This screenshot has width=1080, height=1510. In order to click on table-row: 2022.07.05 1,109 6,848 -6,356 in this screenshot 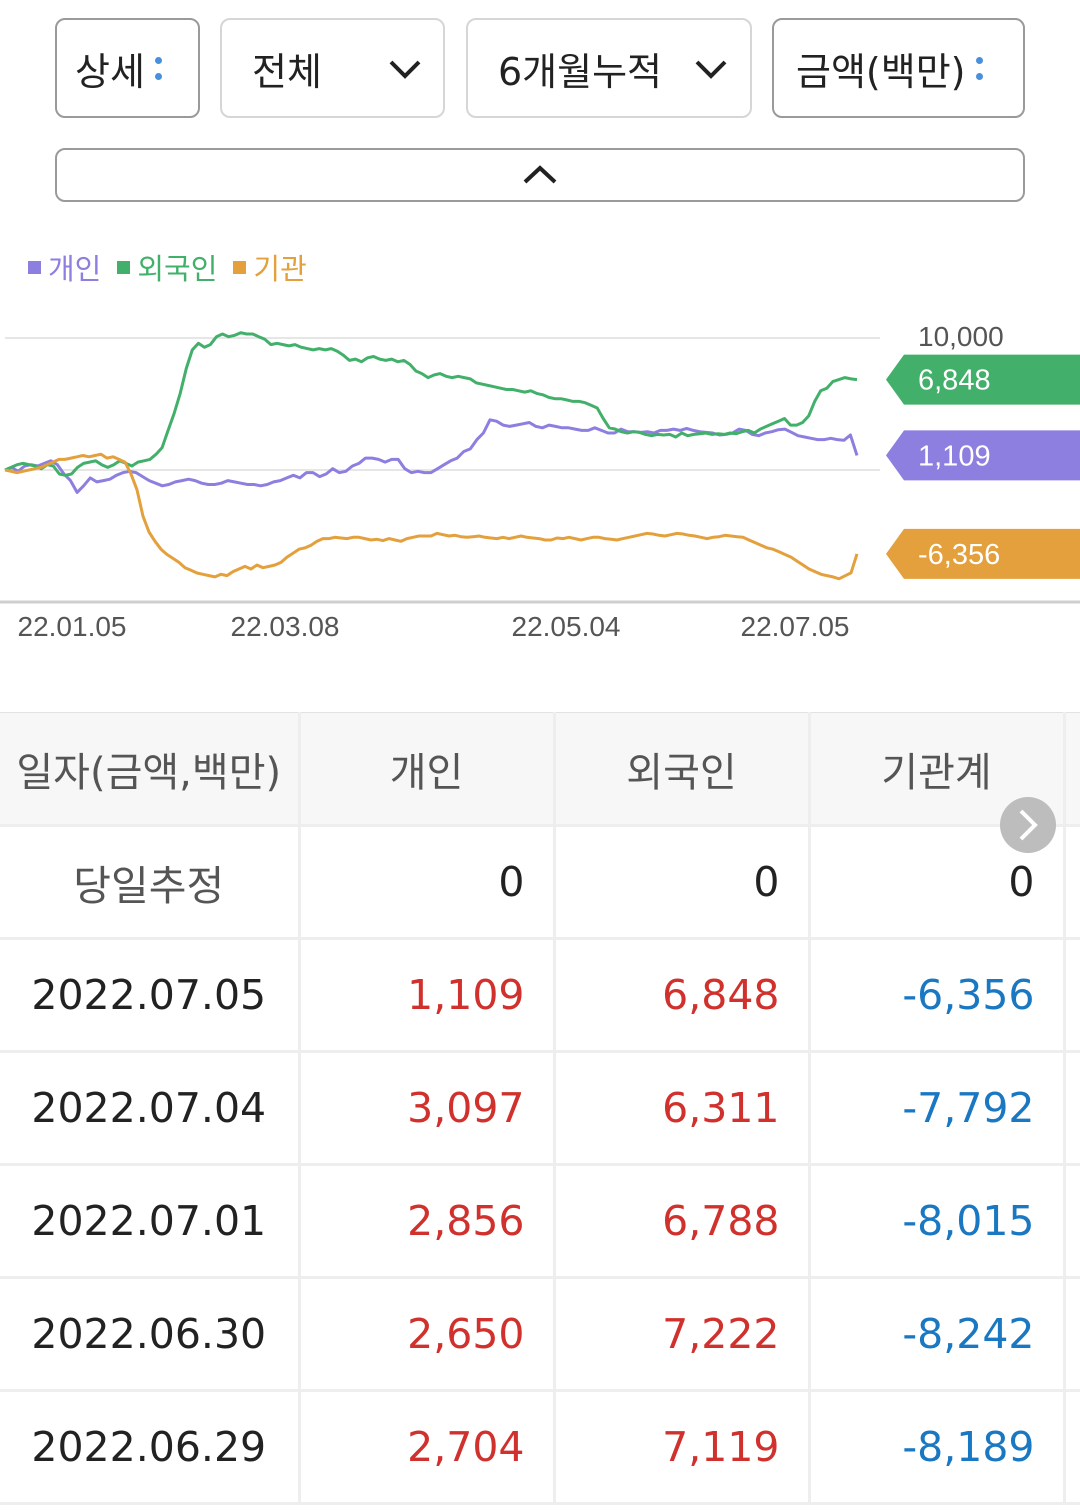, I will do `click(540, 995)`.